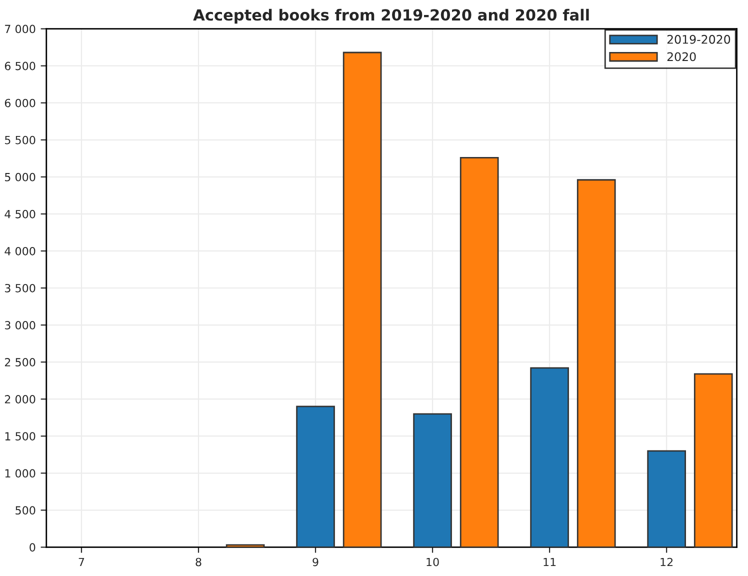 The image size is (748, 576). I want to click on y-tick-label: 0, so click(33, 547).